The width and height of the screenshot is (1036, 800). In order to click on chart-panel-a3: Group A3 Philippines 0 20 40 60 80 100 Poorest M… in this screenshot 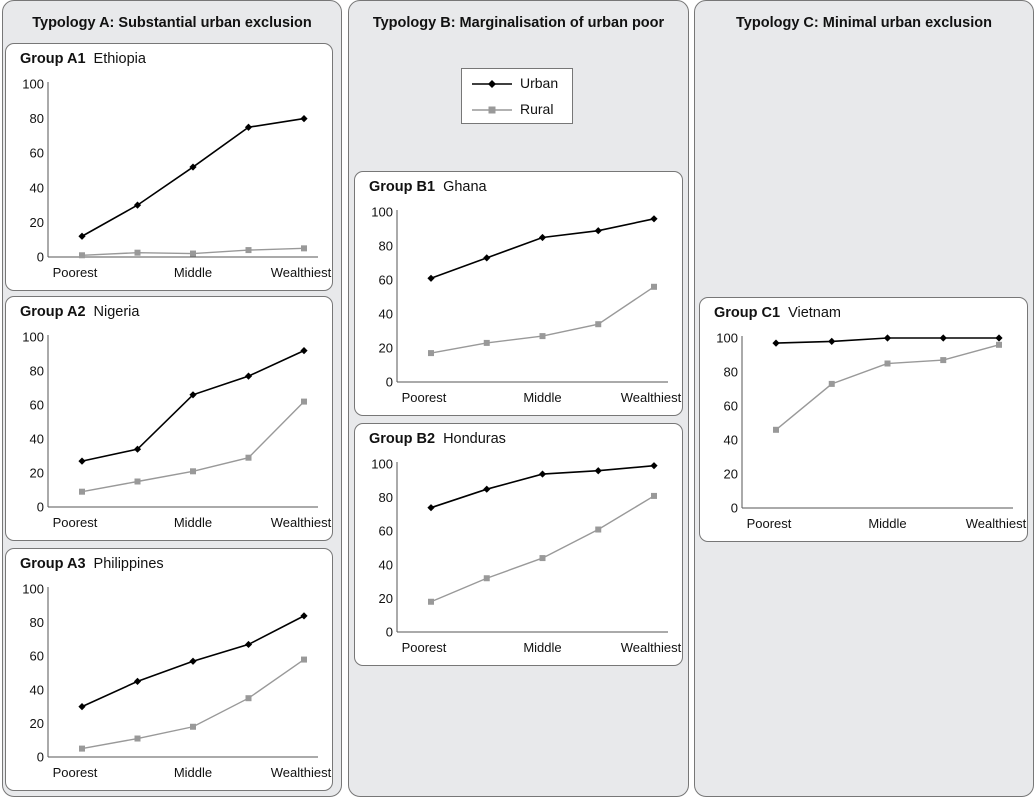, I will do `click(169, 669)`.